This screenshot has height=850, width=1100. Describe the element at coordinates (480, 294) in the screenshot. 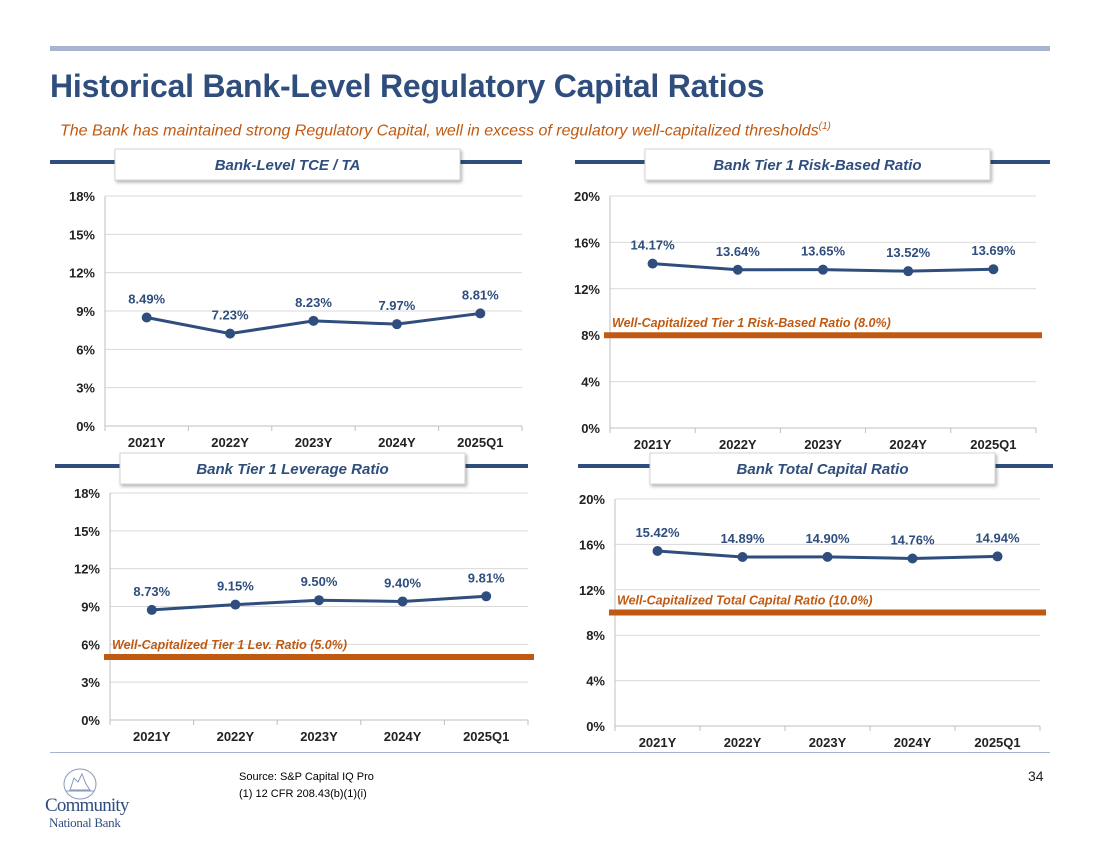

I see `chart-0-data-label: 8.81%` at that location.